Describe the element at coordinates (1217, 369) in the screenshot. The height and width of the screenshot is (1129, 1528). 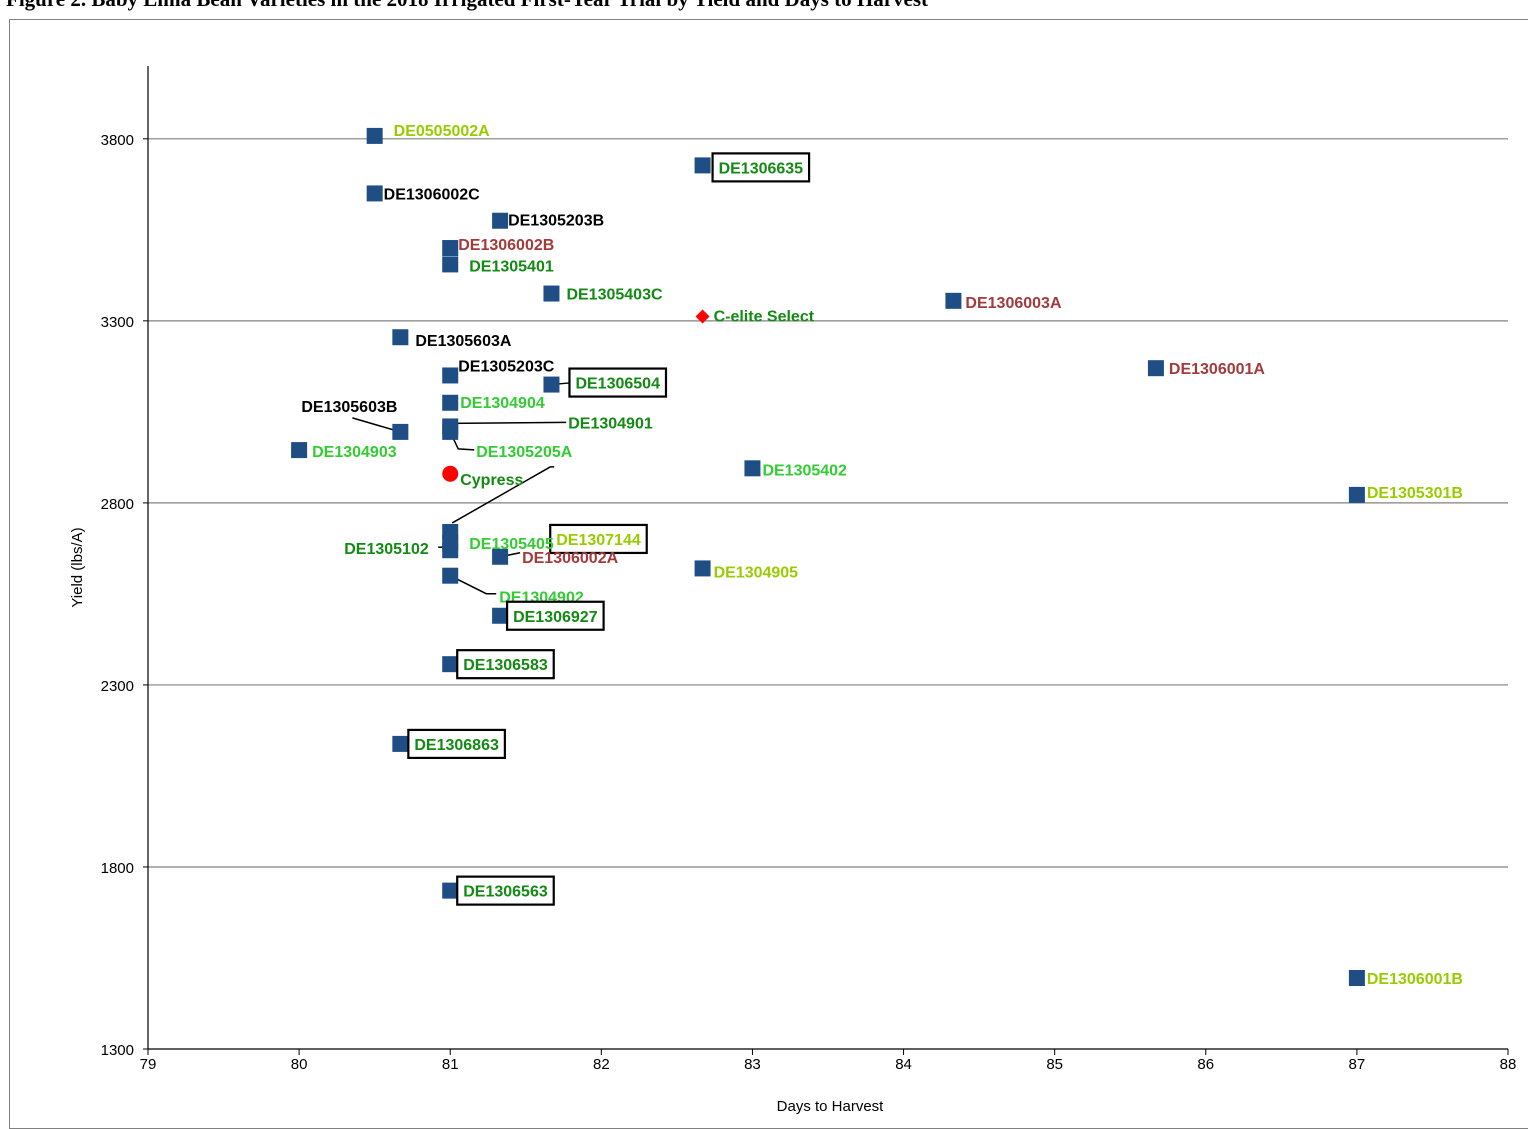
I see `point-label: DE1306001A` at that location.